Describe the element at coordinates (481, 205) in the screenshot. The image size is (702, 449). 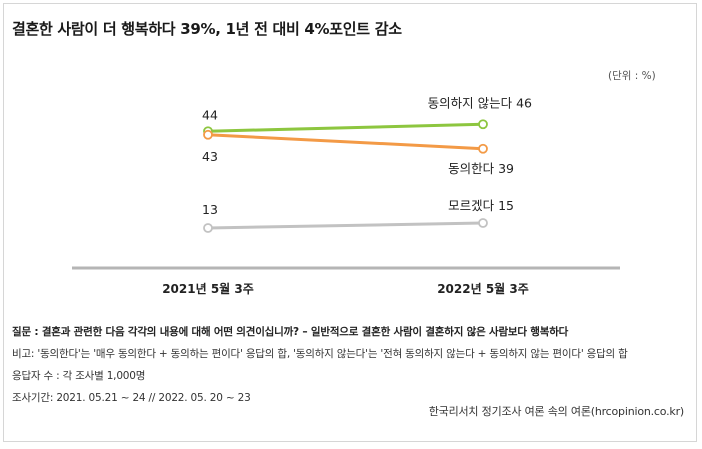
I see `data-label: 모르겠다 15` at that location.